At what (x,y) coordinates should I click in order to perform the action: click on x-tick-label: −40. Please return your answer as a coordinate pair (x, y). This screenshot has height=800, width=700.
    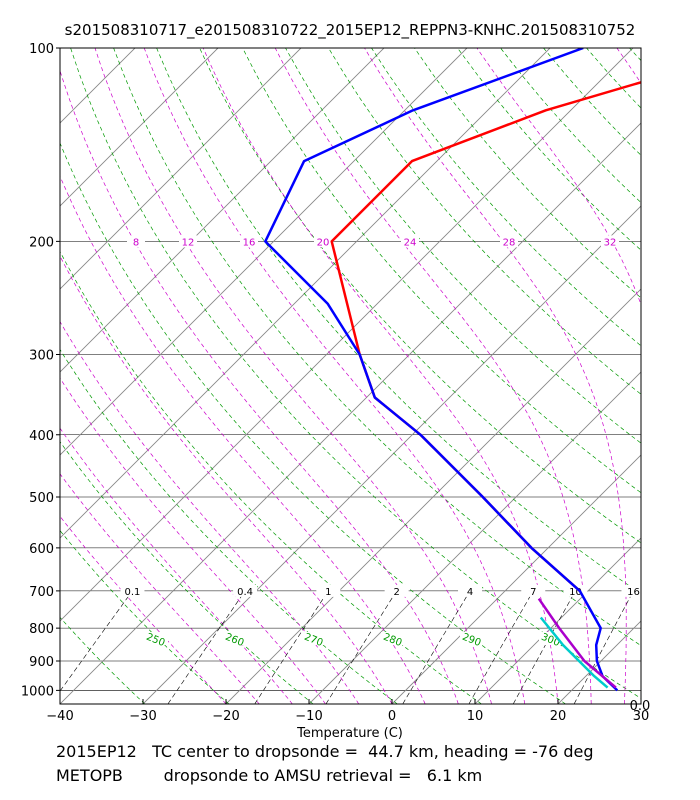
    Looking at the image, I should click on (59, 716).